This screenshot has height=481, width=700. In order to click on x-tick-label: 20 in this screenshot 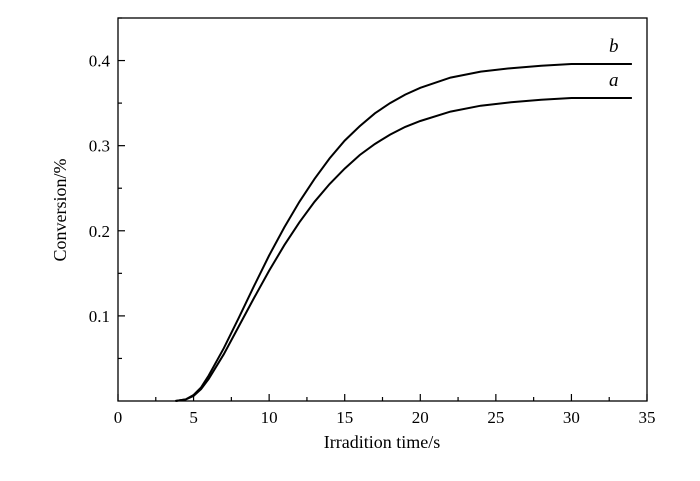, I will do `click(420, 417)`.